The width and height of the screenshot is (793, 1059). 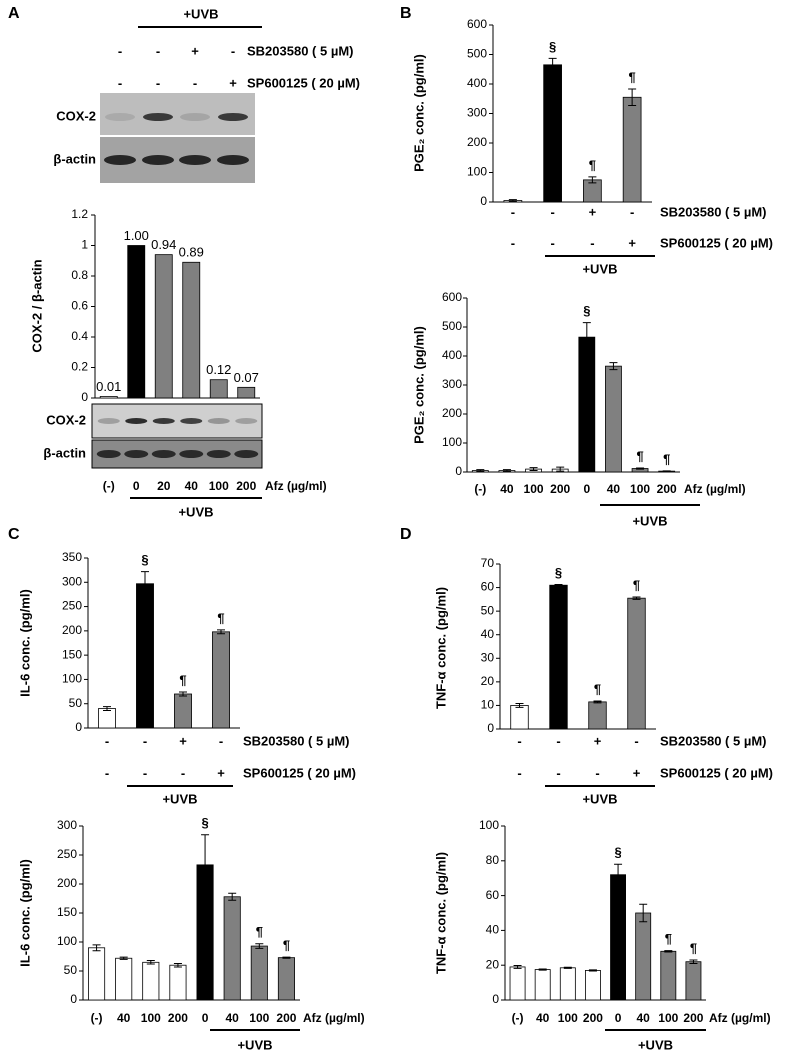 What do you see at coordinates (406, 534) in the screenshot?
I see `panel-label: D` at bounding box center [406, 534].